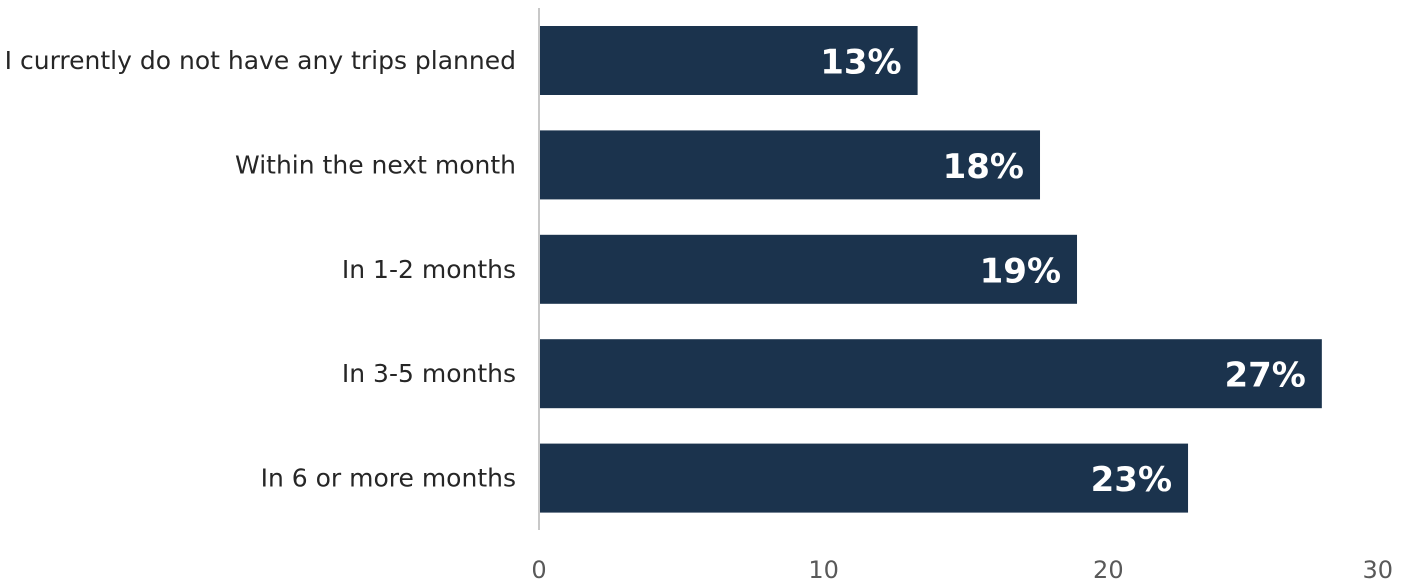  I want to click on category-label: Within the next month, so click(375, 164).